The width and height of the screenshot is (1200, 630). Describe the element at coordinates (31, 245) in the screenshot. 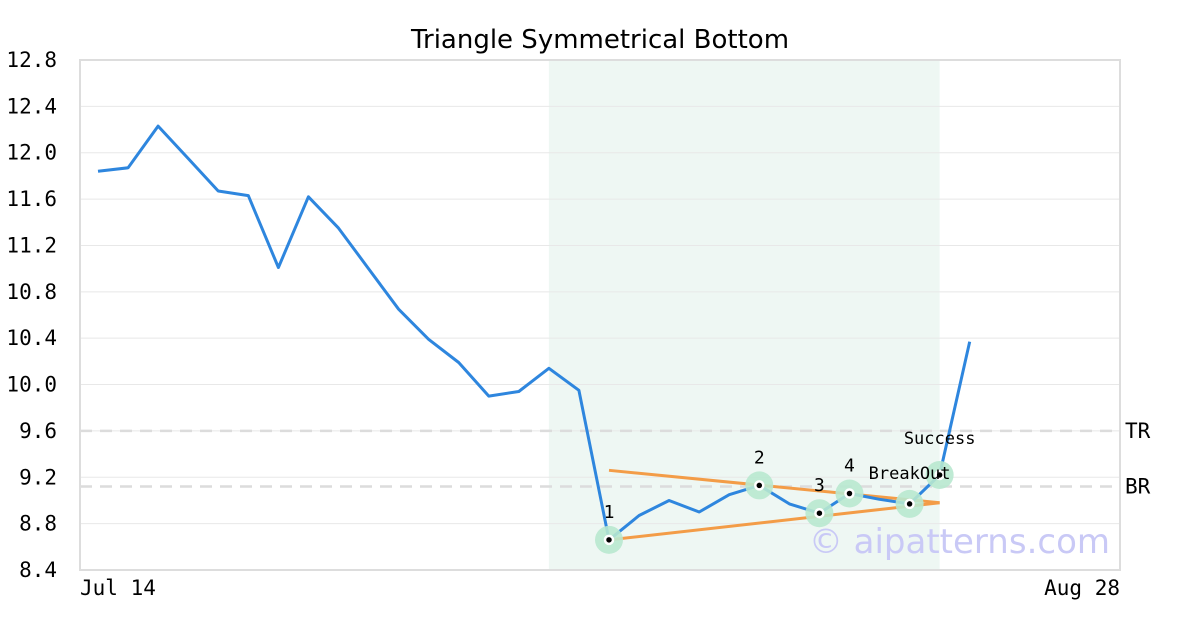

I see `y-tick-label: 11.2` at that location.